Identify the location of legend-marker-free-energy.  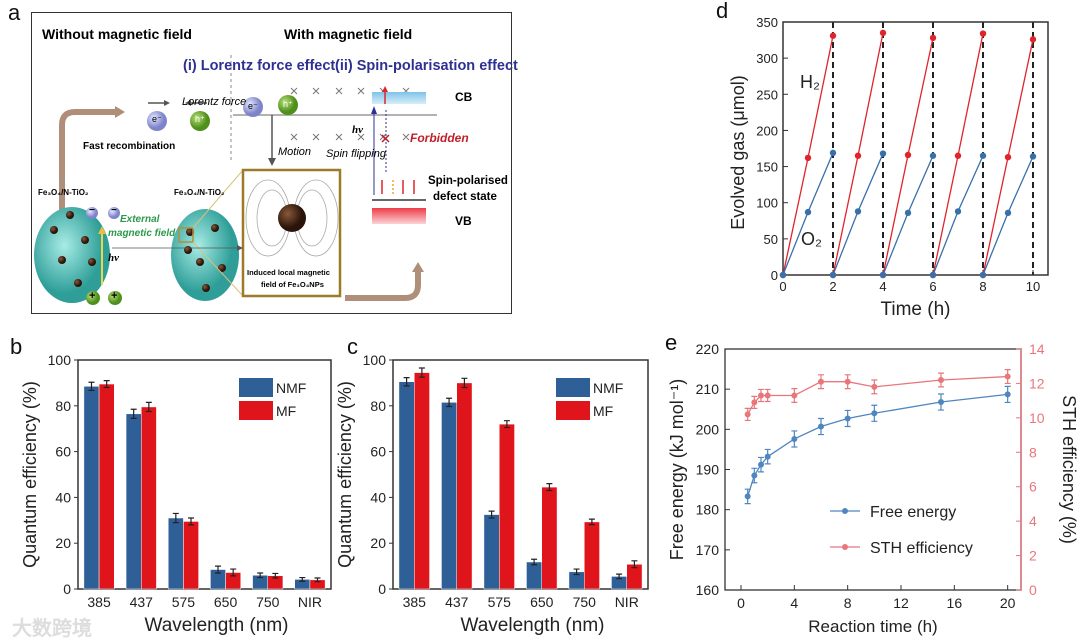
(845, 511).